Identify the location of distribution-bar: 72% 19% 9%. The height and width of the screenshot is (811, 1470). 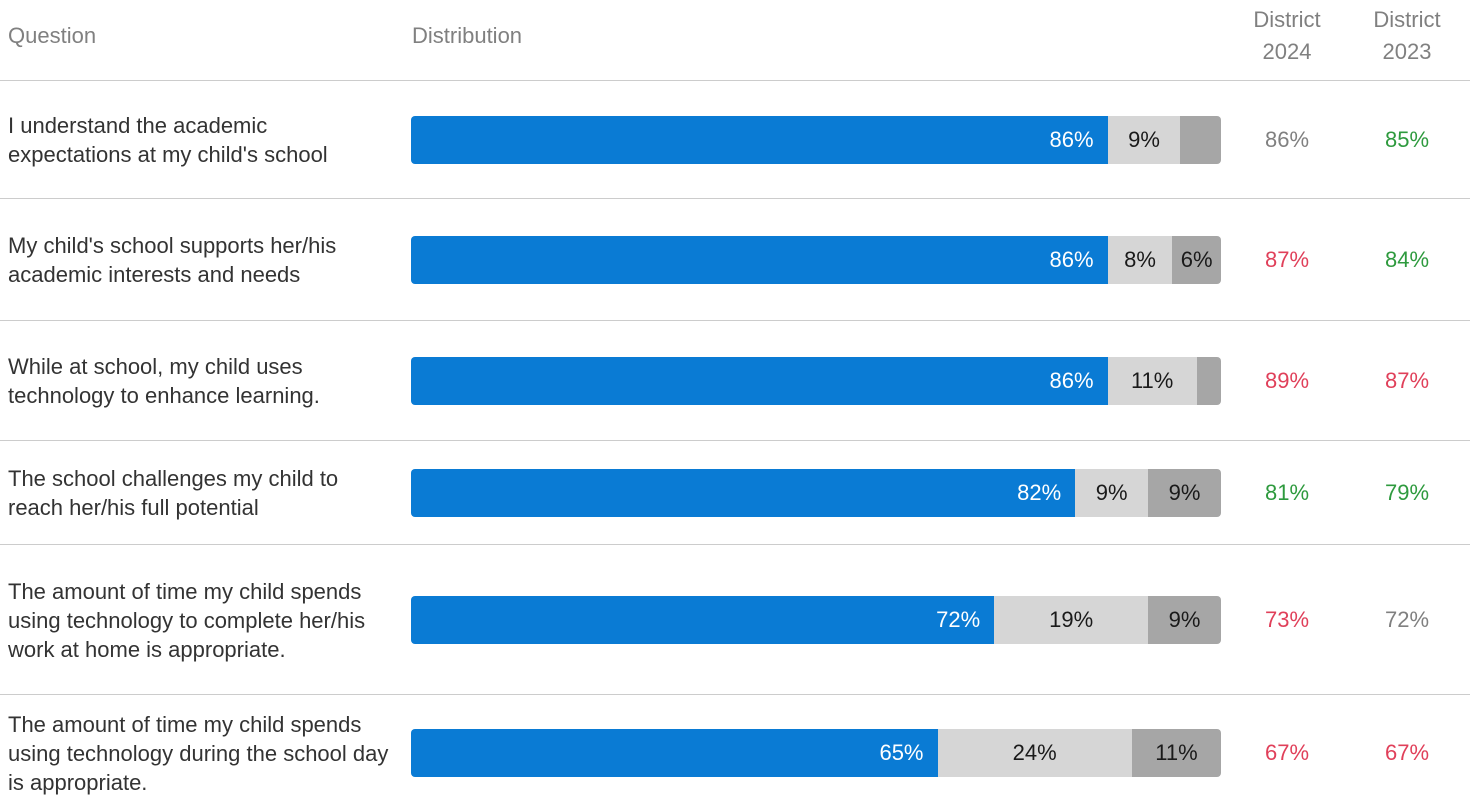
(816, 620).